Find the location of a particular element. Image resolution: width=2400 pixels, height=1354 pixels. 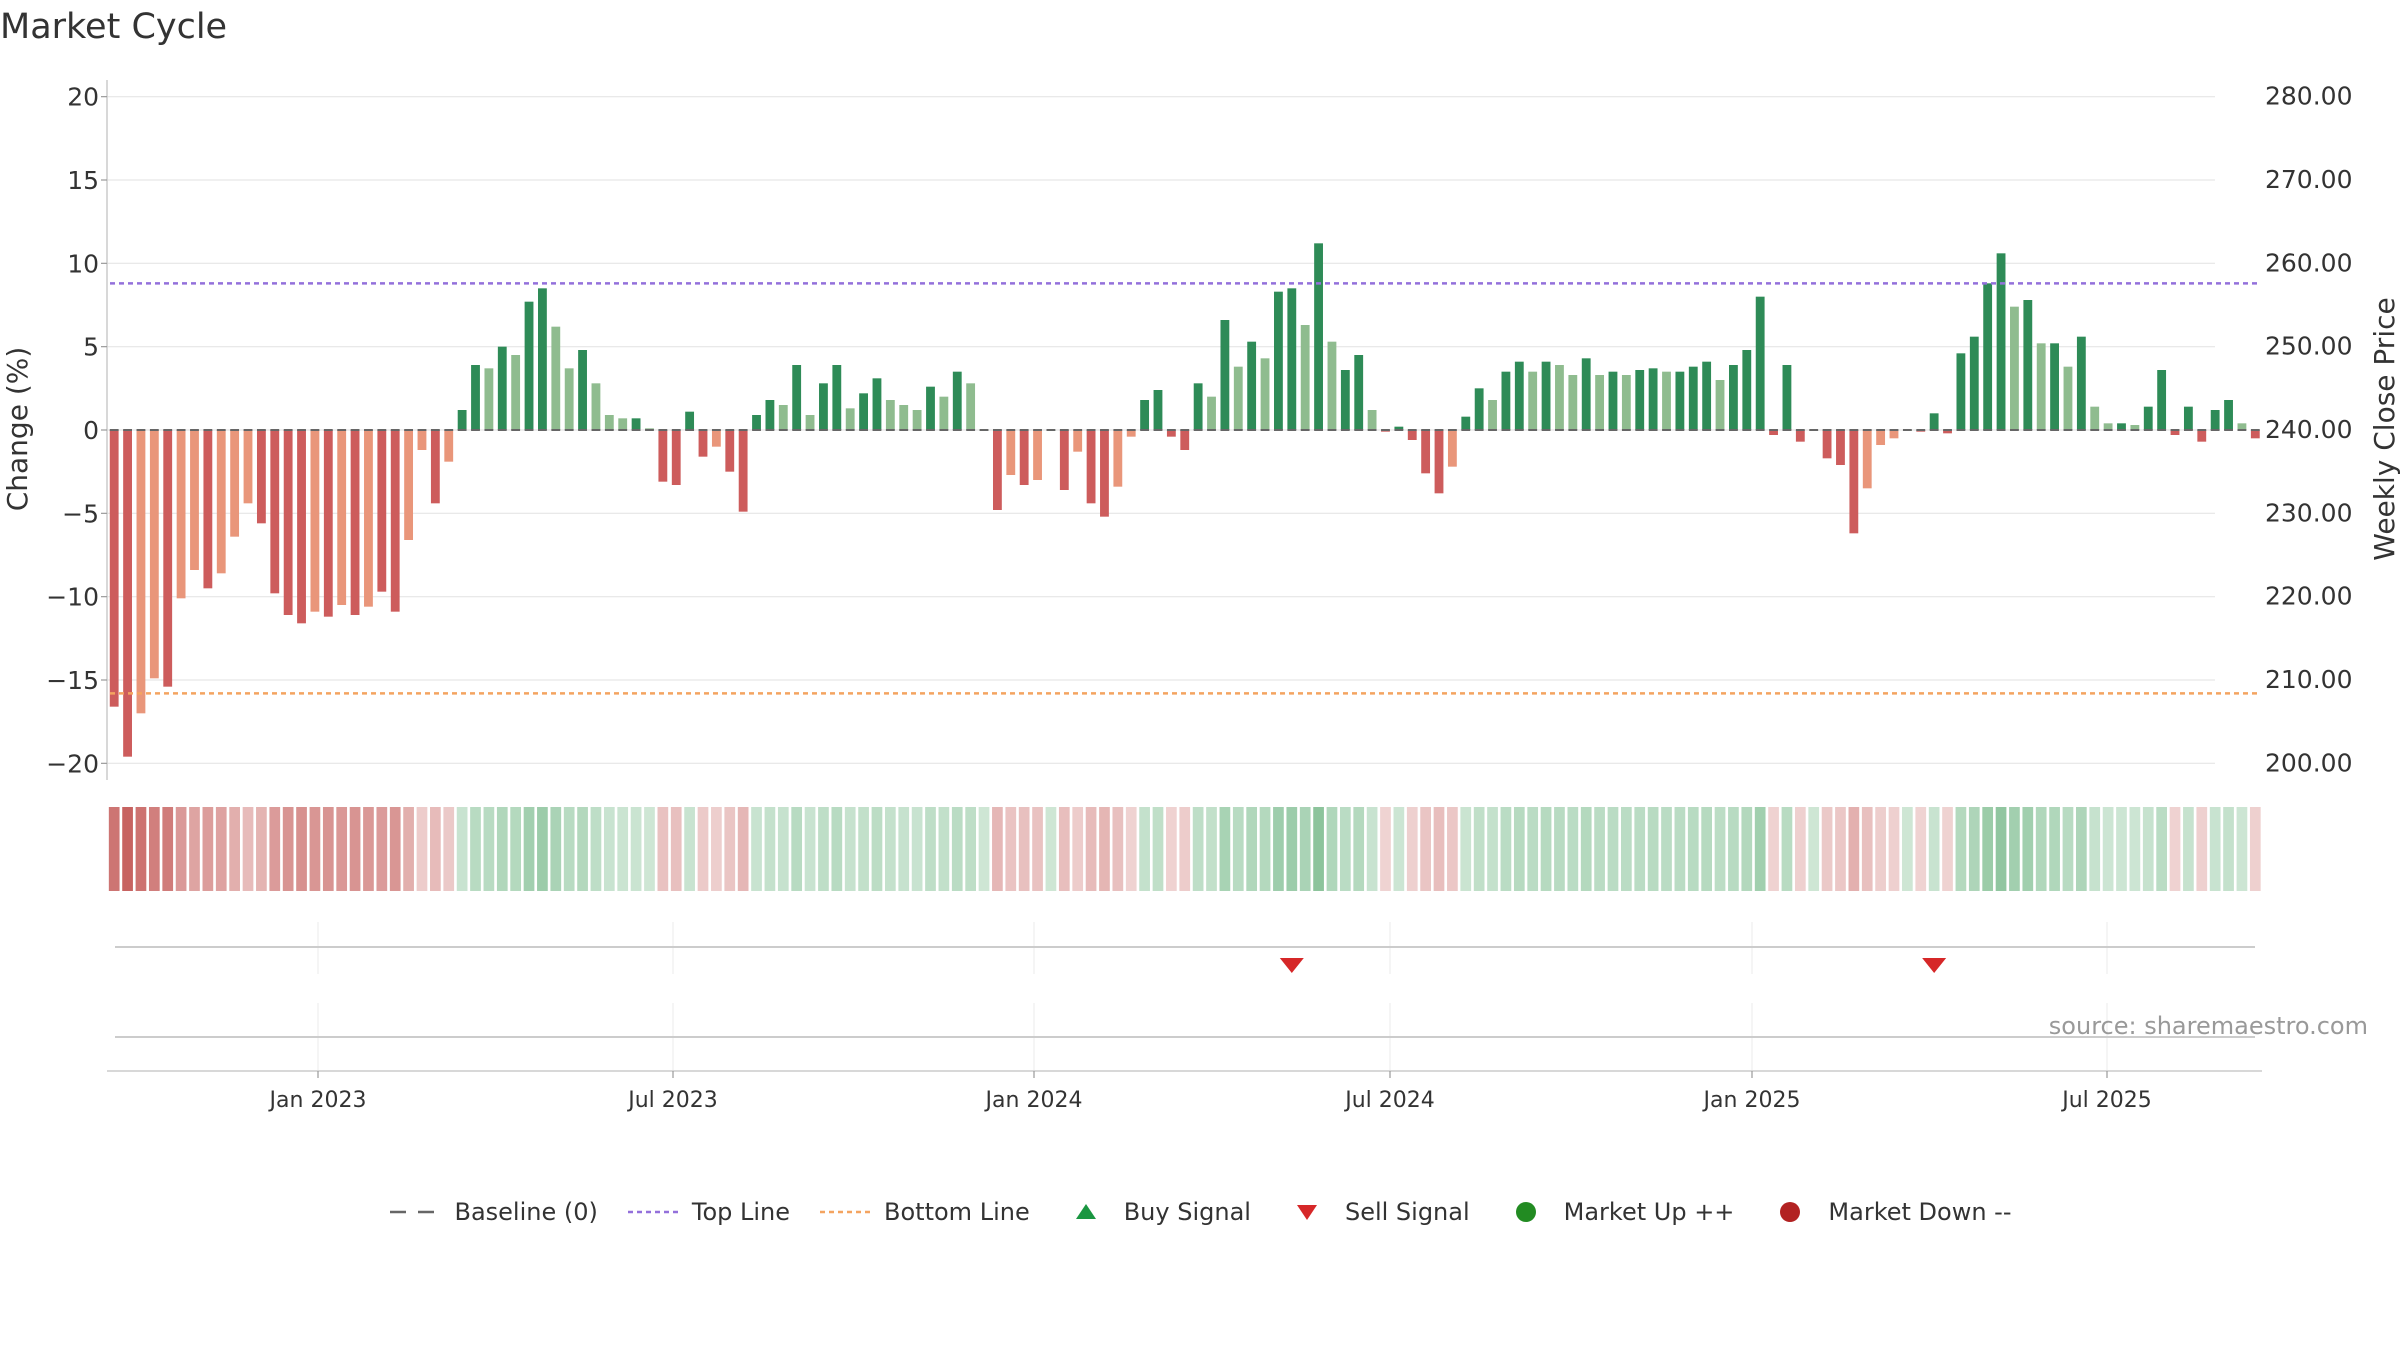

y-tick-label: −5 is located at coordinates (80, 513).